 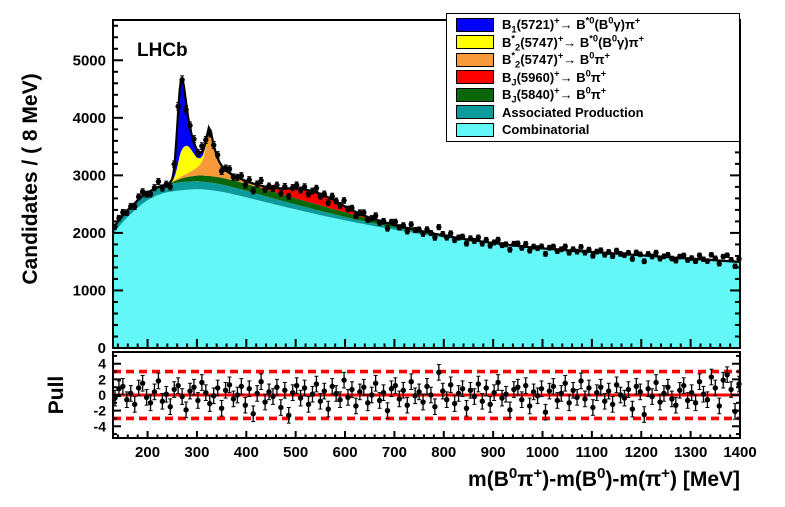 What do you see at coordinates (475, 94) in the screenshot?
I see `legend-swatch-bj5840` at bounding box center [475, 94].